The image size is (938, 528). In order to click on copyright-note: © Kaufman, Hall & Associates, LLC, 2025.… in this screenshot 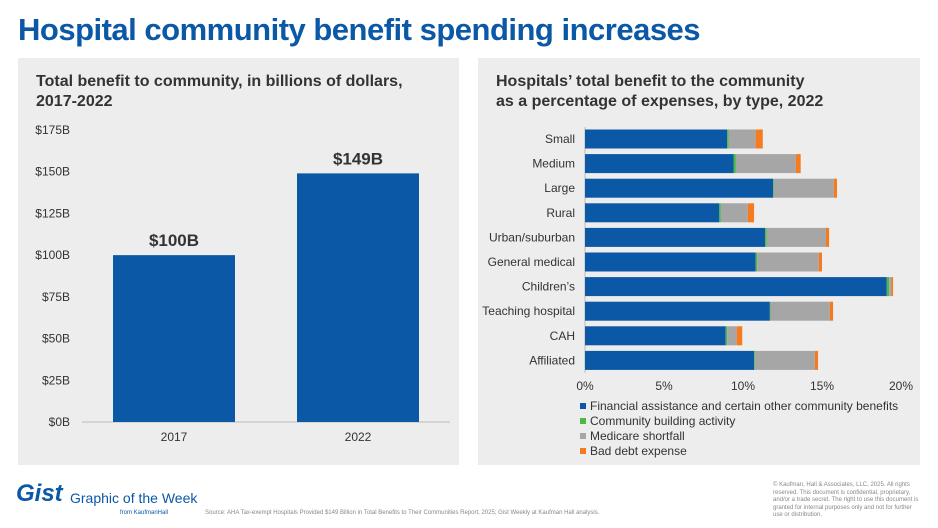, I will do `click(846, 500)`.